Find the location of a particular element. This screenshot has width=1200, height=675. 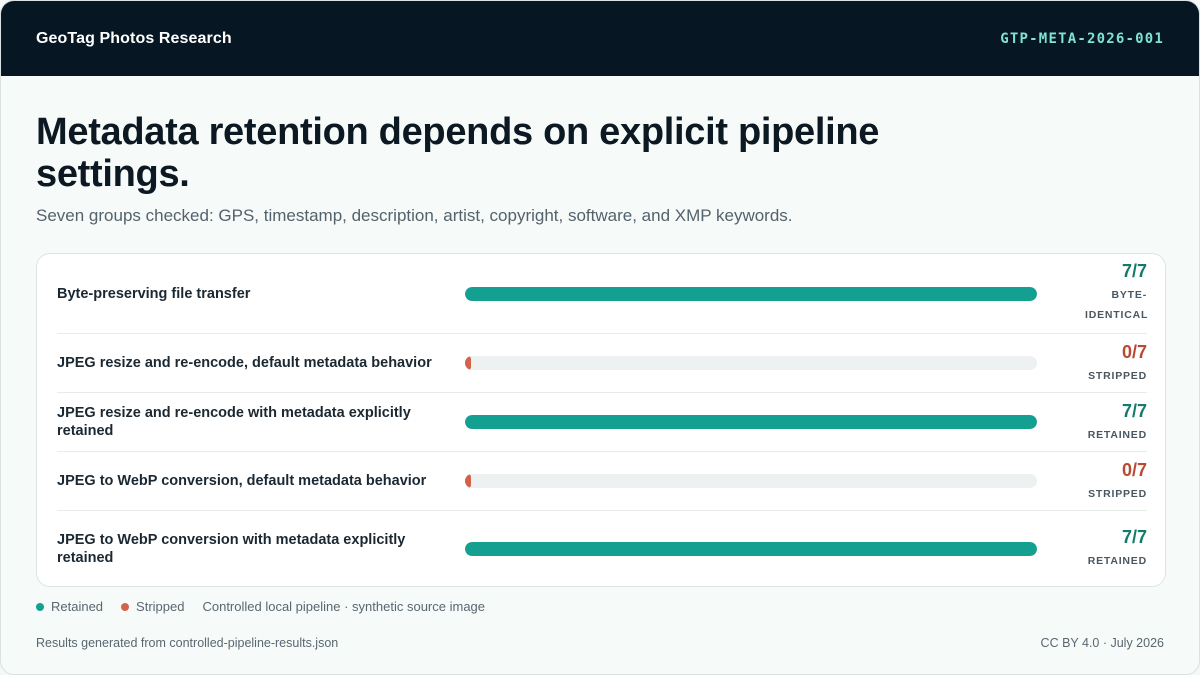

retained-dot-icon is located at coordinates (40, 606).